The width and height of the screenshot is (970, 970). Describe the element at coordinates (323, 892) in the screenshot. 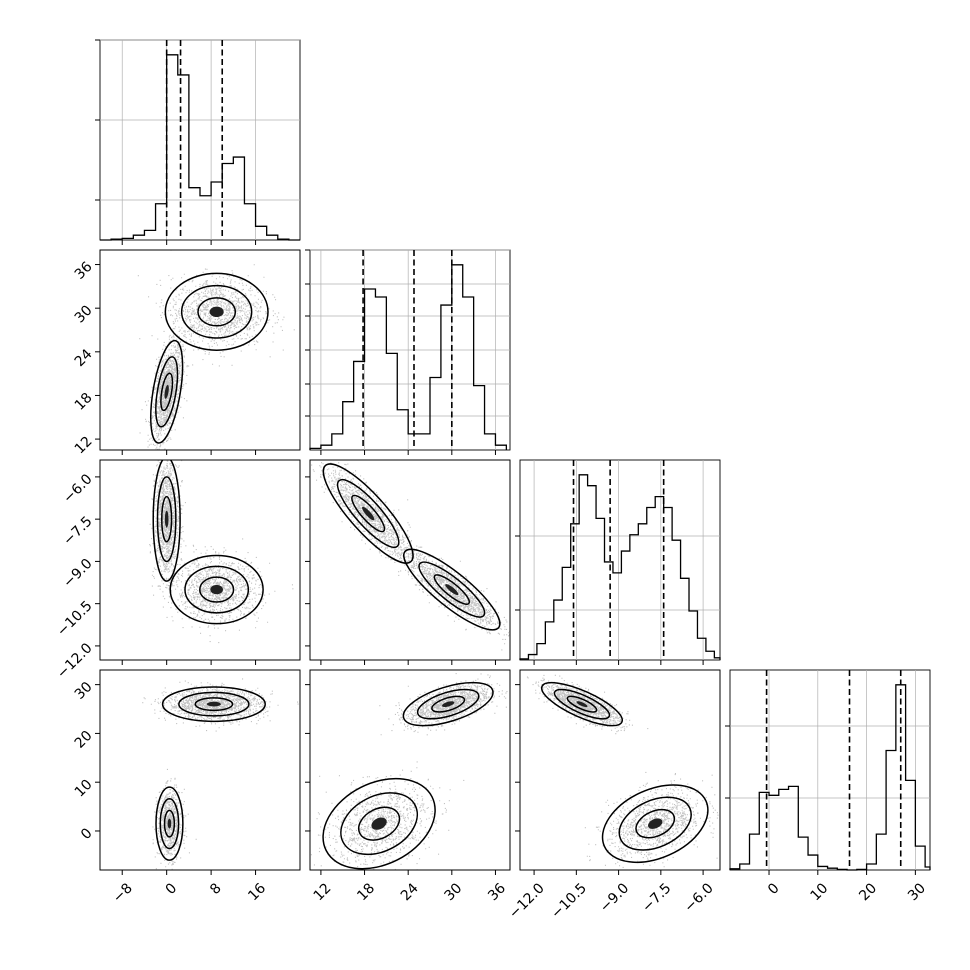

I see `x-tick-label: 12` at that location.